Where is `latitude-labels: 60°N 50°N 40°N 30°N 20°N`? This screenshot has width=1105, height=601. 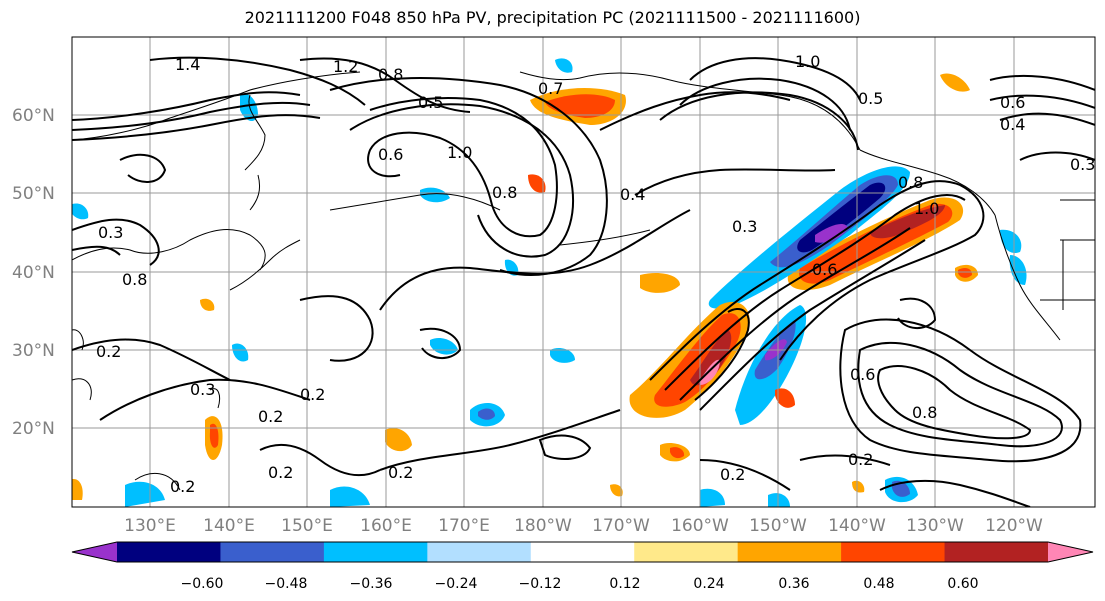 latitude-labels: 60°N 50°N 40°N 30°N 20°N is located at coordinates (33, 272).